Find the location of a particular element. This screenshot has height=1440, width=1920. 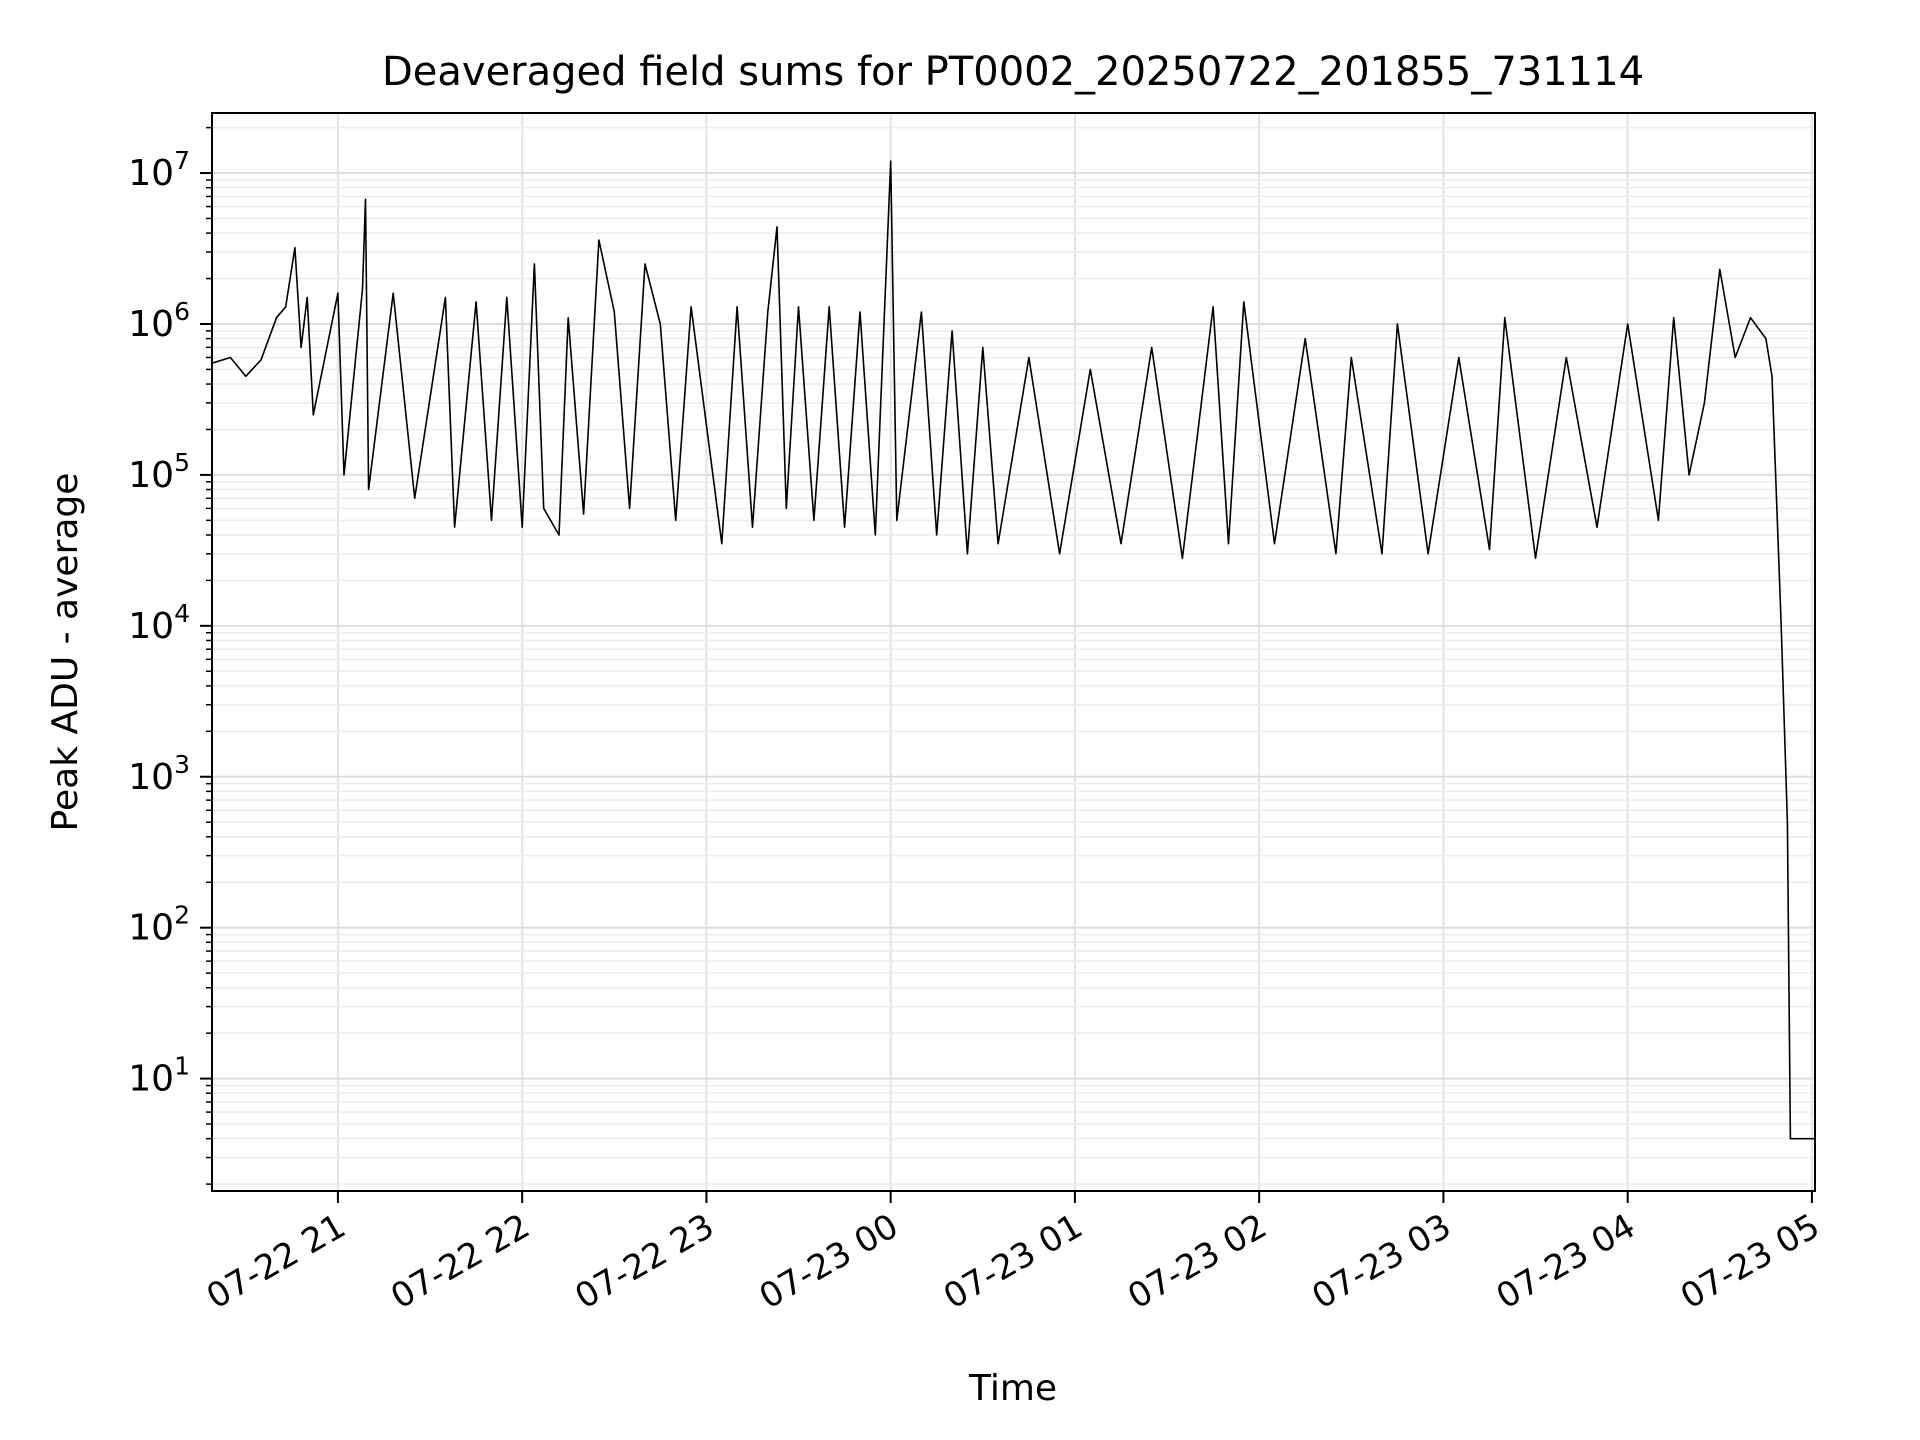

y-tick-label: 10⁷ is located at coordinates (159, 170).